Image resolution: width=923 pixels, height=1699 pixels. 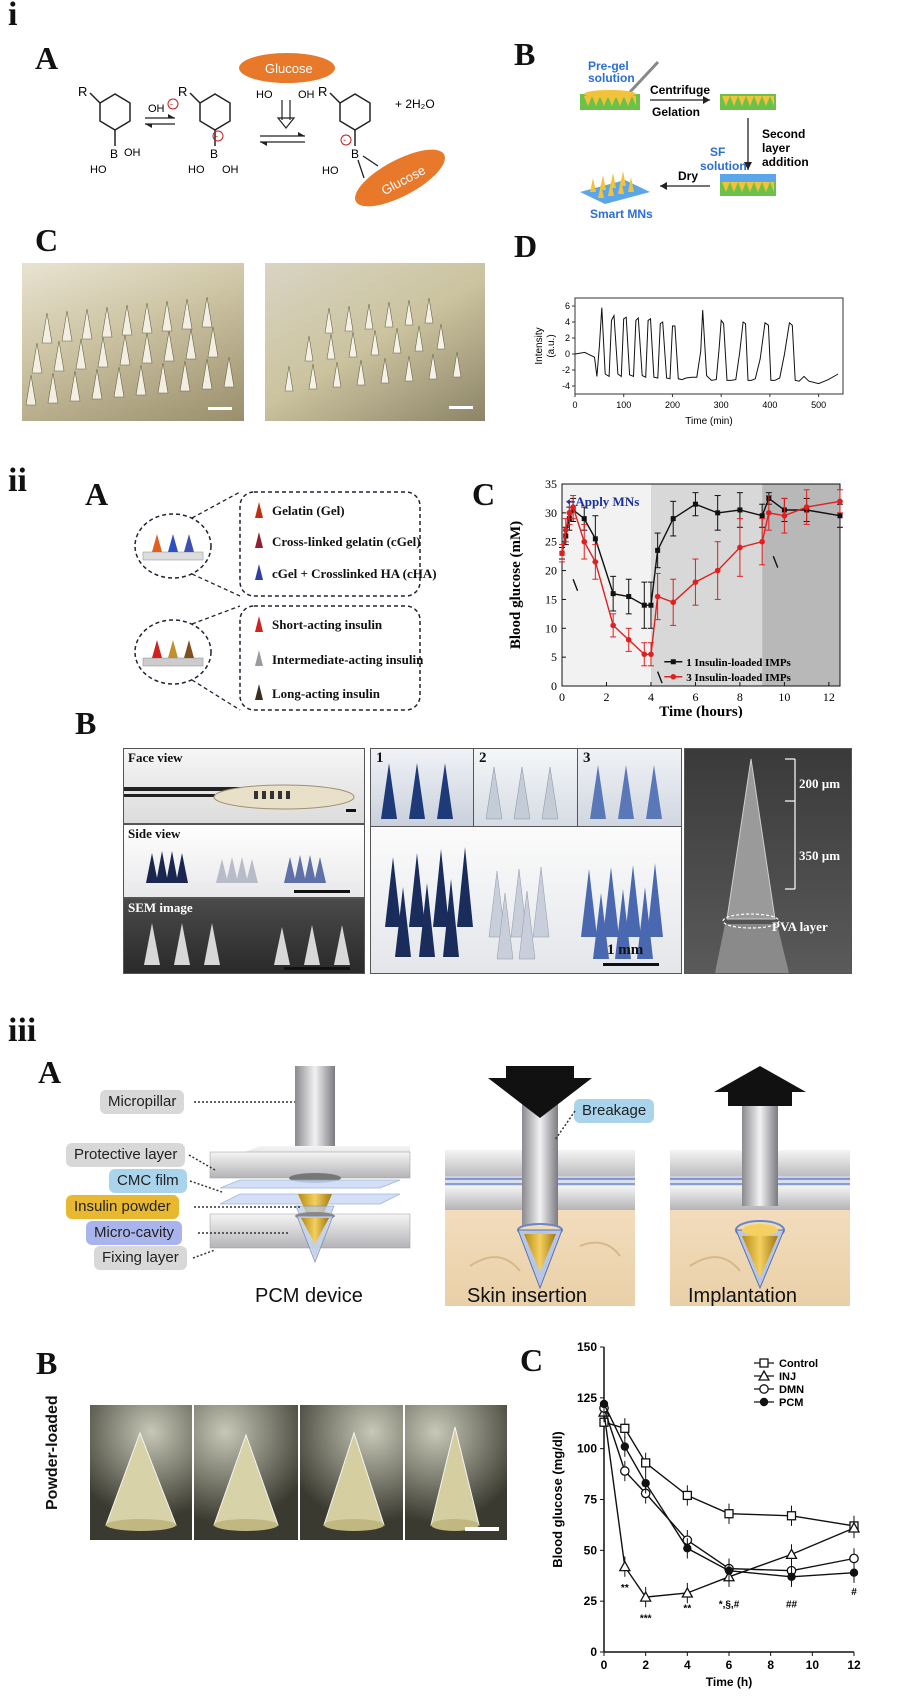 What do you see at coordinates (244, 861) in the screenshot?
I see `side-view-photo` at bounding box center [244, 861].